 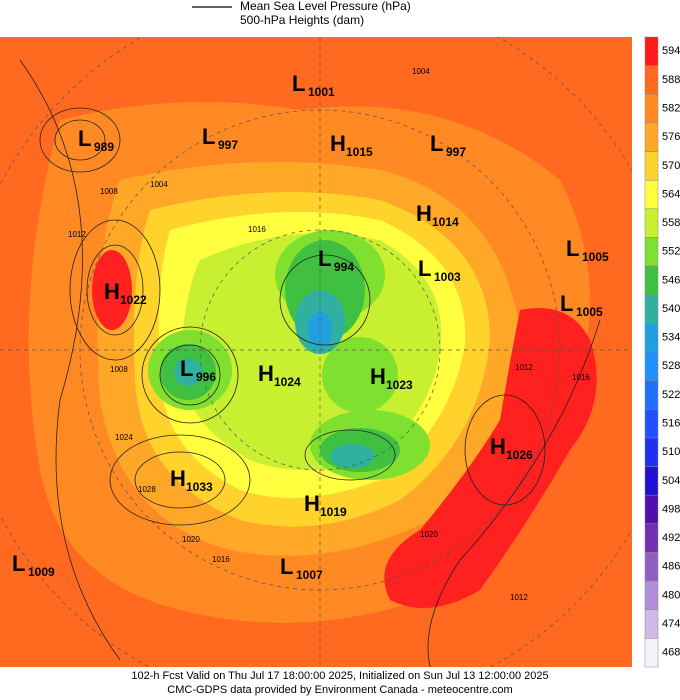 What do you see at coordinates (359, 152) in the screenshot?
I see `center-value: 1015` at bounding box center [359, 152].